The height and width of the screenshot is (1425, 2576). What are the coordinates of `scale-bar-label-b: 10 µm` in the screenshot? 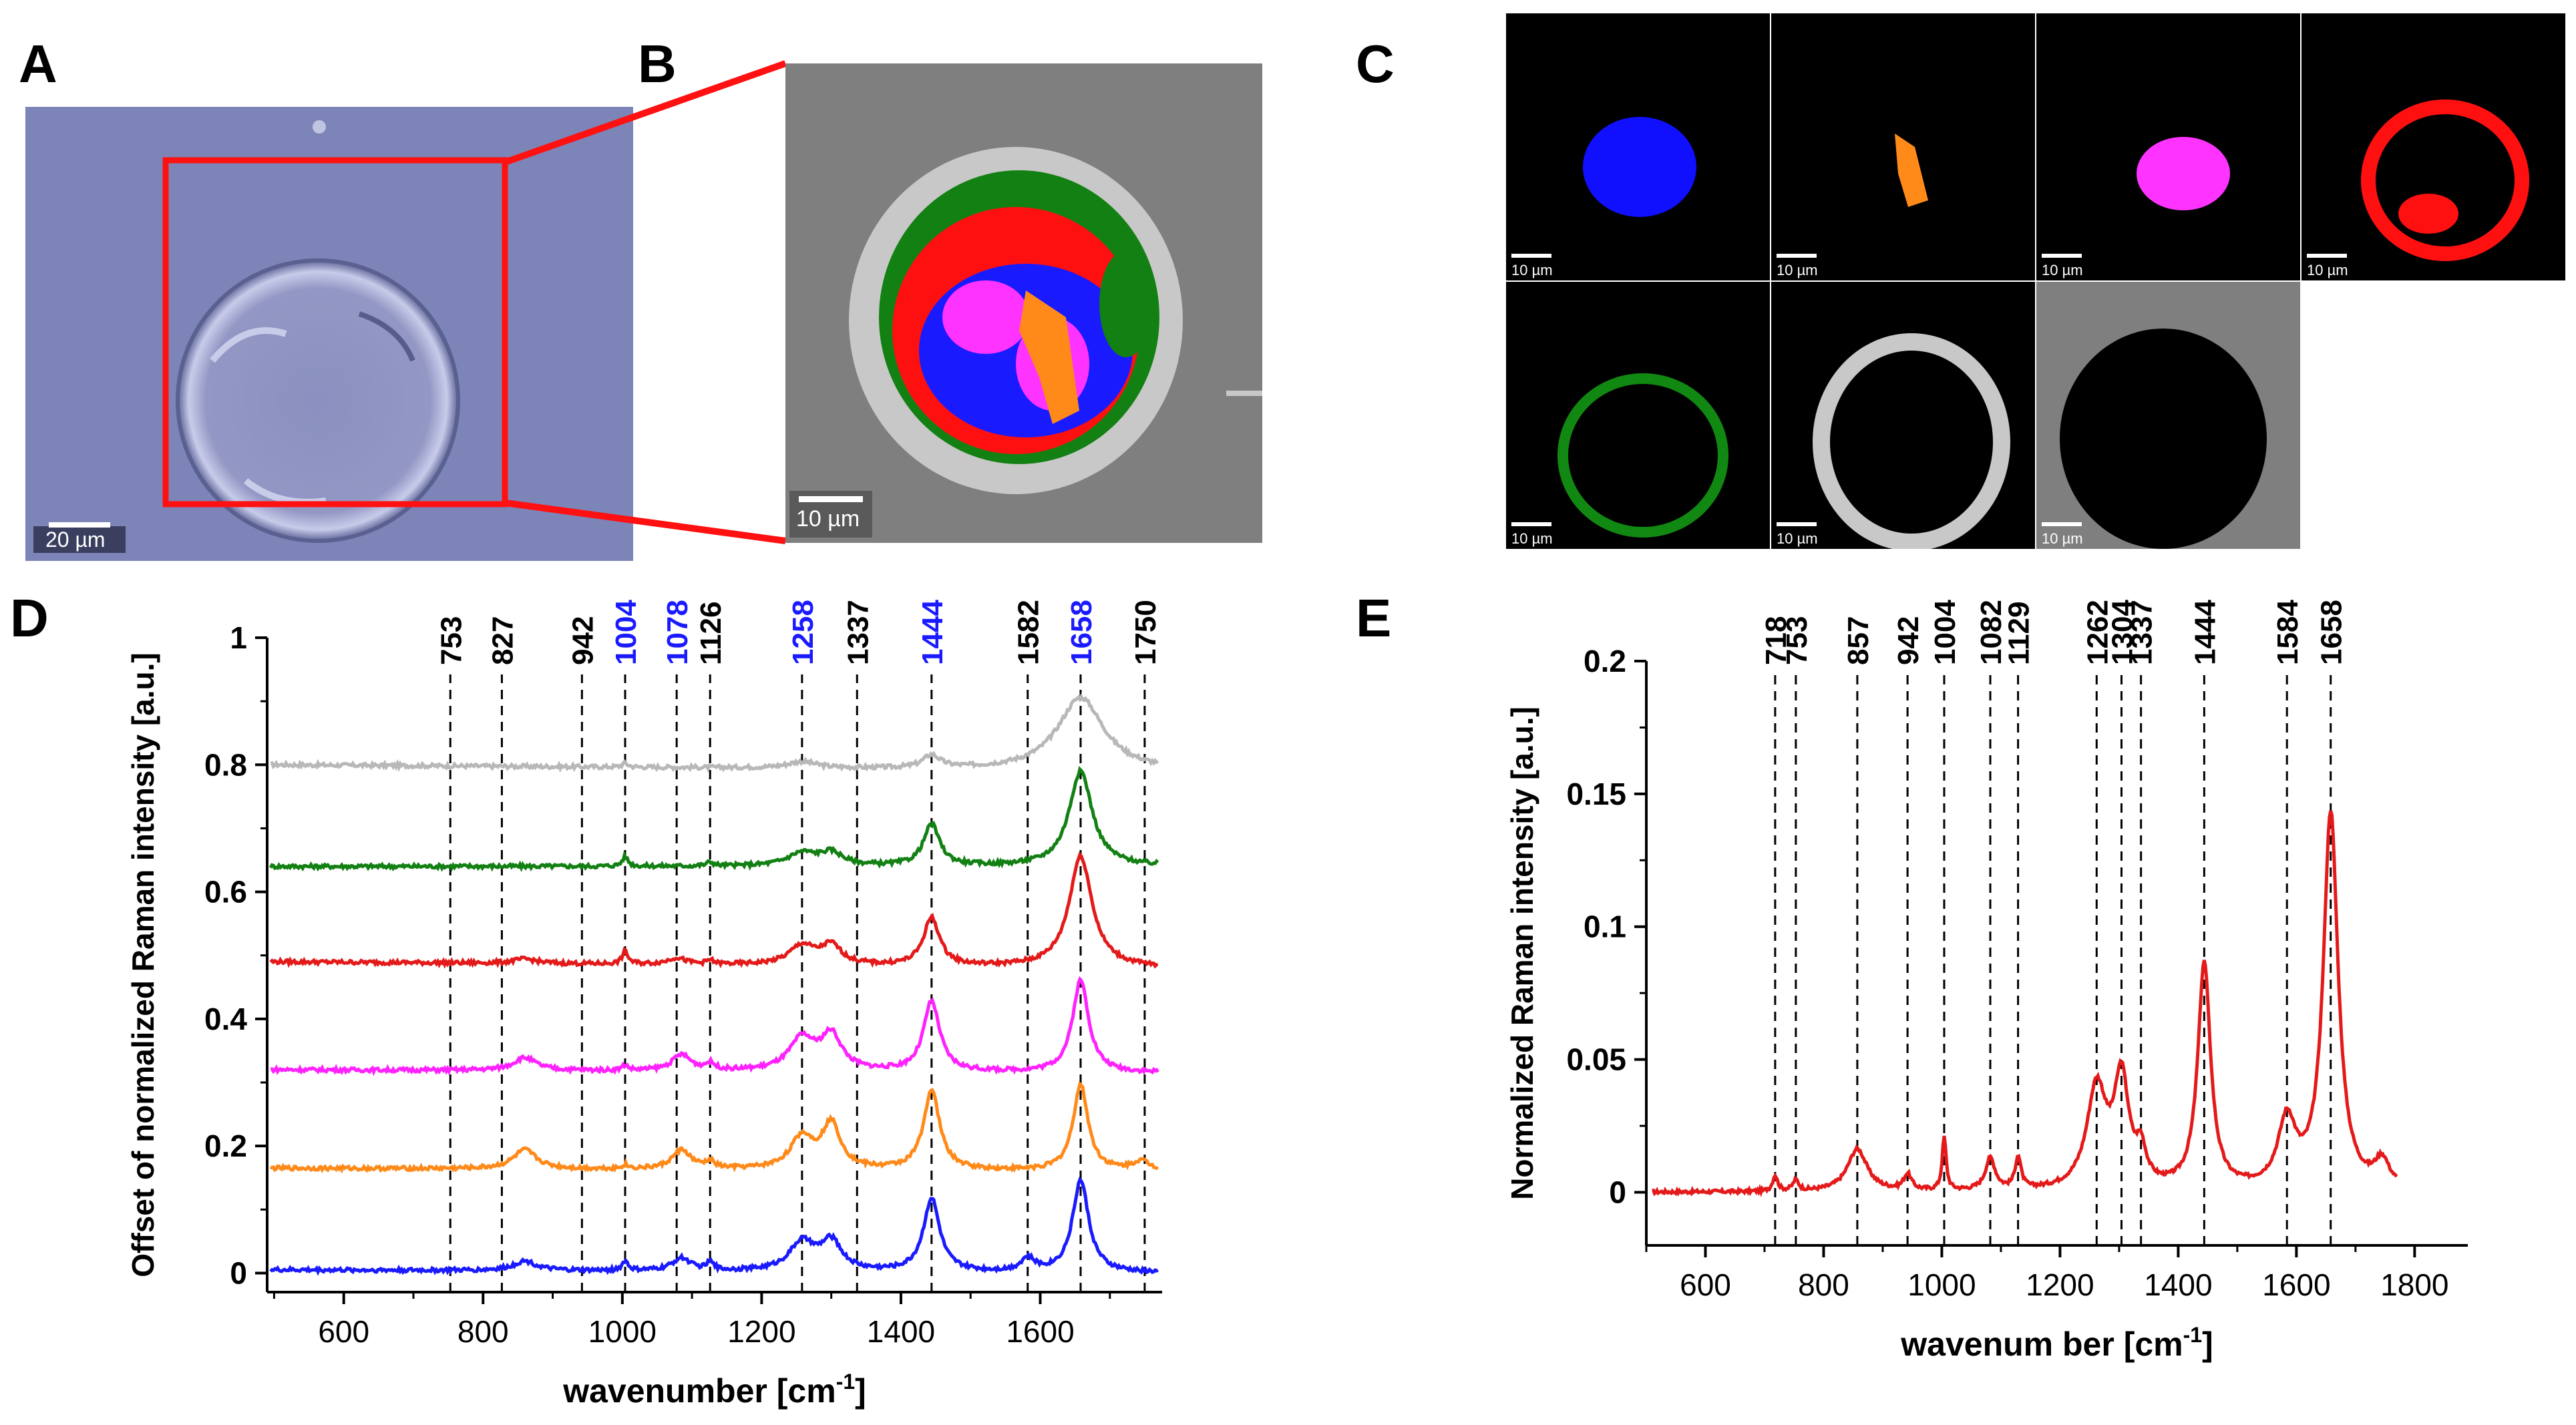 It's located at (828, 519).